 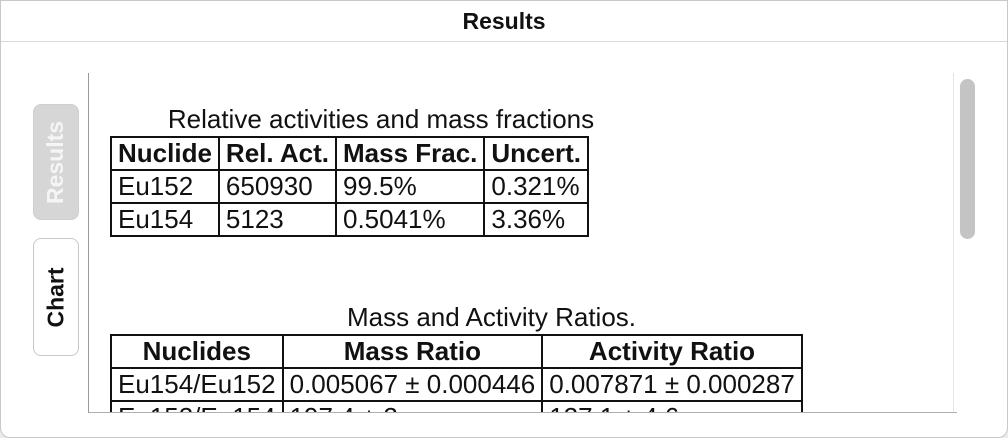 I want to click on table-cell: Eu154, so click(x=165, y=219).